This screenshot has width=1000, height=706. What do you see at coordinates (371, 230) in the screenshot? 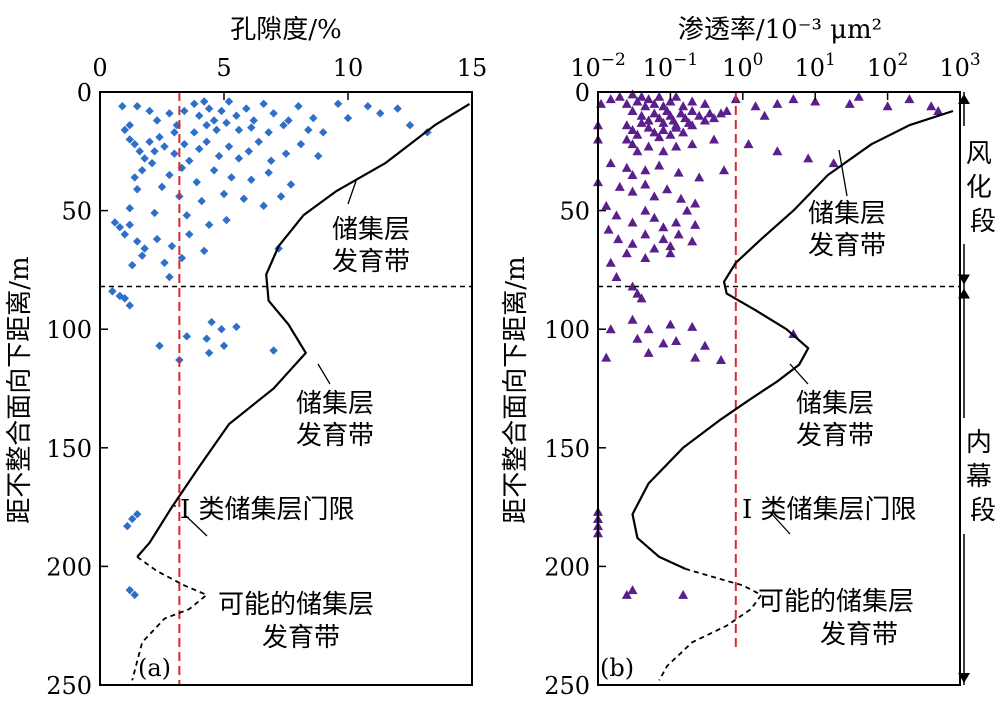
I see `panel-a-annotation-upper-line1: 储集层` at bounding box center [371, 230].